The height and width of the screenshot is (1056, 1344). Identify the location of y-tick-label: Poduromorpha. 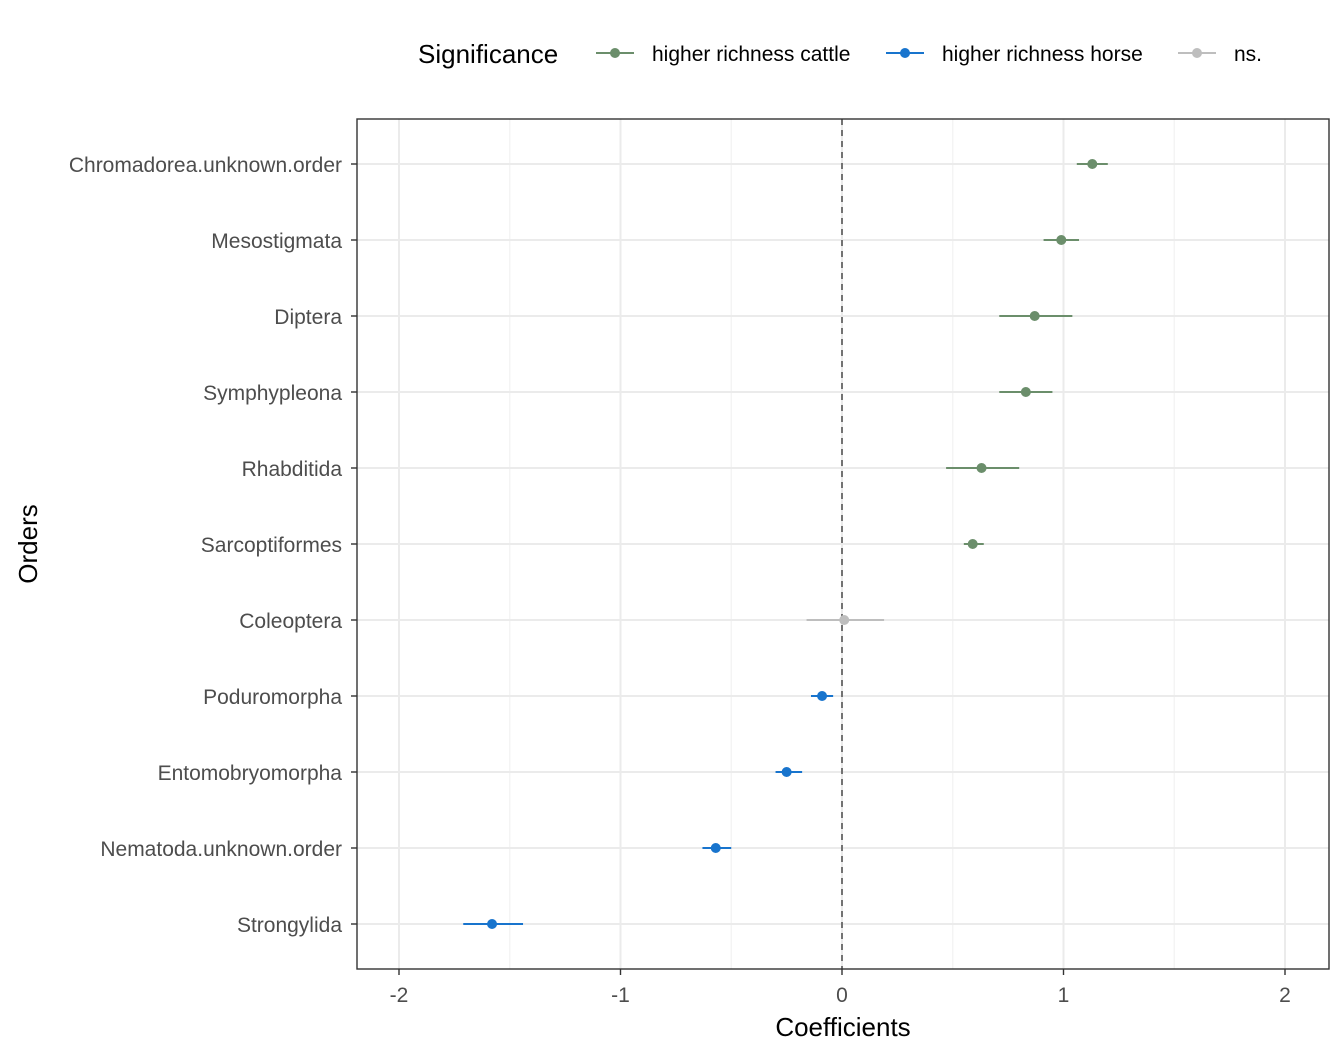
(272, 697).